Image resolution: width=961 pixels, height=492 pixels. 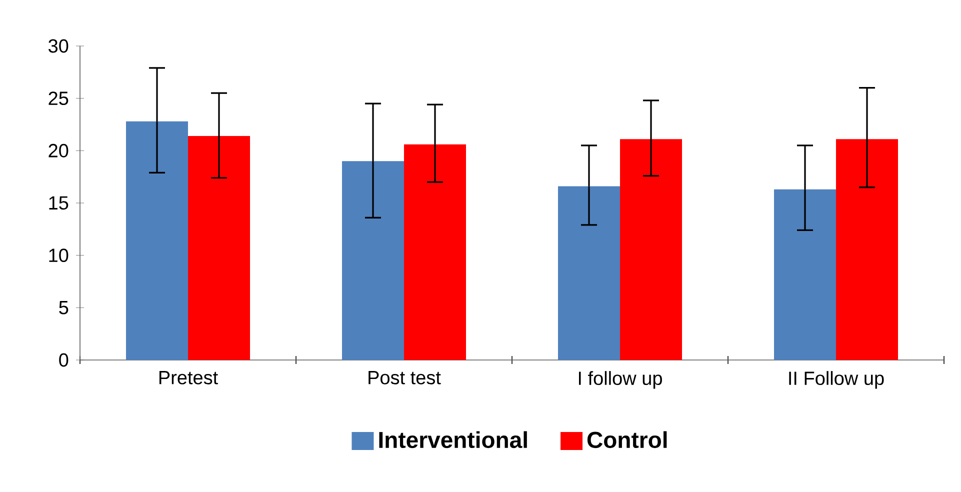 What do you see at coordinates (58, 46) in the screenshot?
I see `y-tick-label: 30` at bounding box center [58, 46].